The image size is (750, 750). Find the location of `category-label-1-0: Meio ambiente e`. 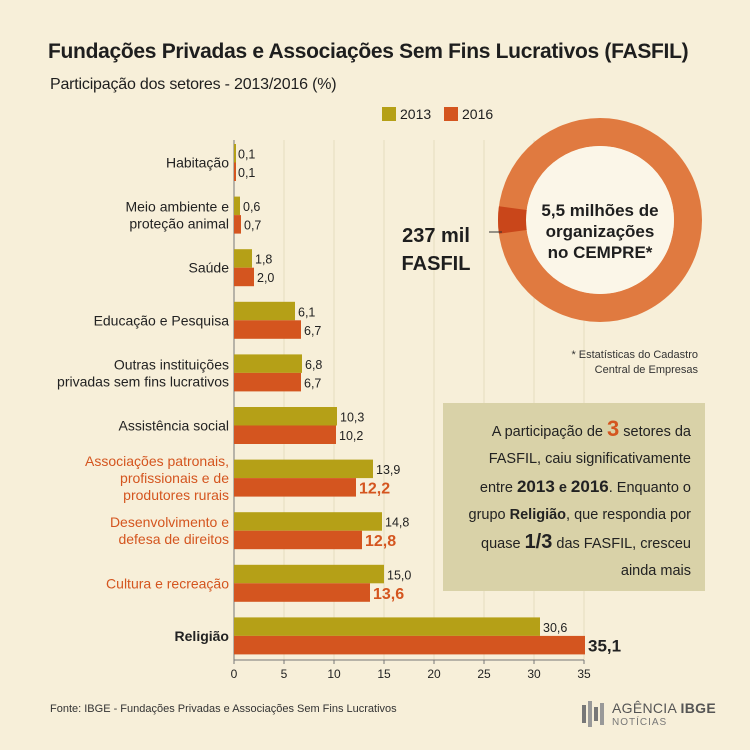

category-label-1-0: Meio ambiente e is located at coordinates (177, 207).